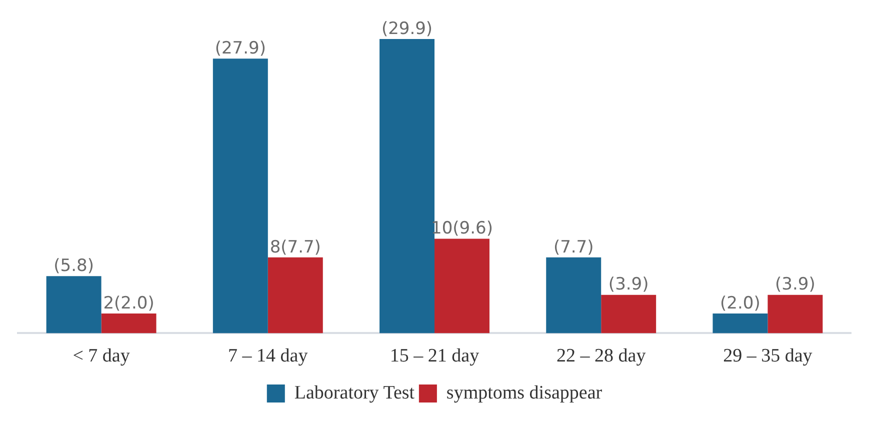 The height and width of the screenshot is (421, 869). I want to click on data-label: (5.8), so click(74, 266).